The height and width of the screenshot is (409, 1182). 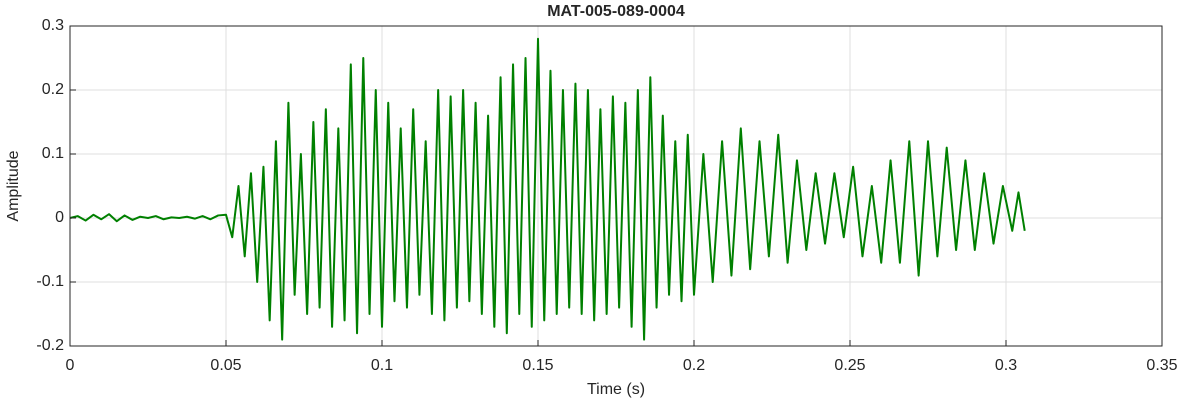 What do you see at coordinates (382, 365) in the screenshot?
I see `x-tick-label: 0.1` at bounding box center [382, 365].